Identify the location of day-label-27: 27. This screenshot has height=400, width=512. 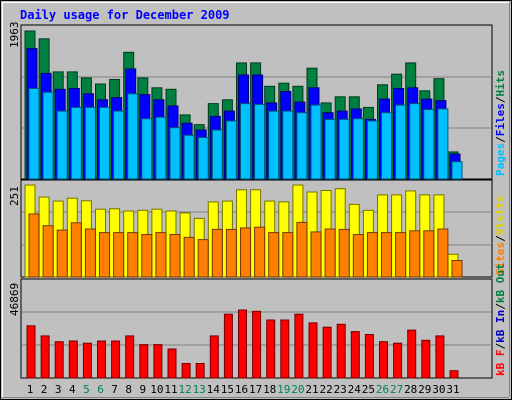
(396, 389).